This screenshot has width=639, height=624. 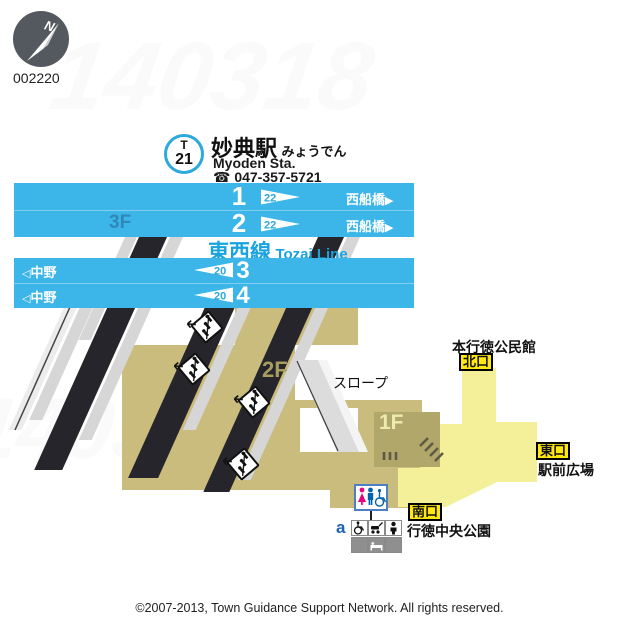 What do you see at coordinates (371, 516) in the screenshot?
I see `sign-post` at bounding box center [371, 516].